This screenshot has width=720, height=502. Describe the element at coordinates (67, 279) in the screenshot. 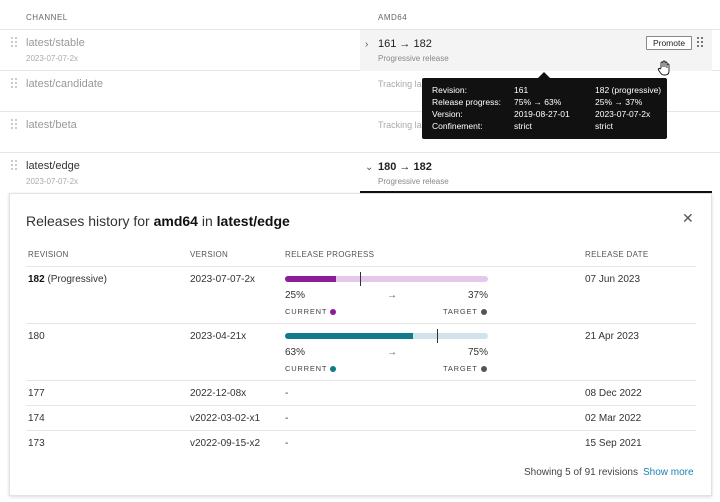

I see `revision-cell: 182 (Progressive)` at that location.